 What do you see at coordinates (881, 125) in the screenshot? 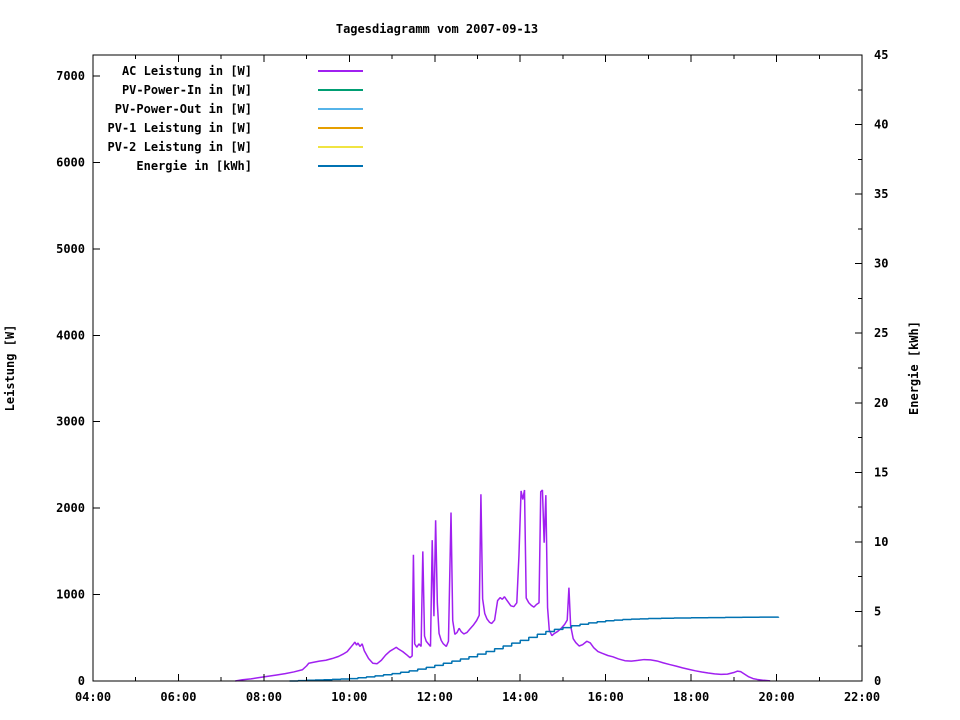
I see `y-right-tick-label: 40` at bounding box center [881, 125].